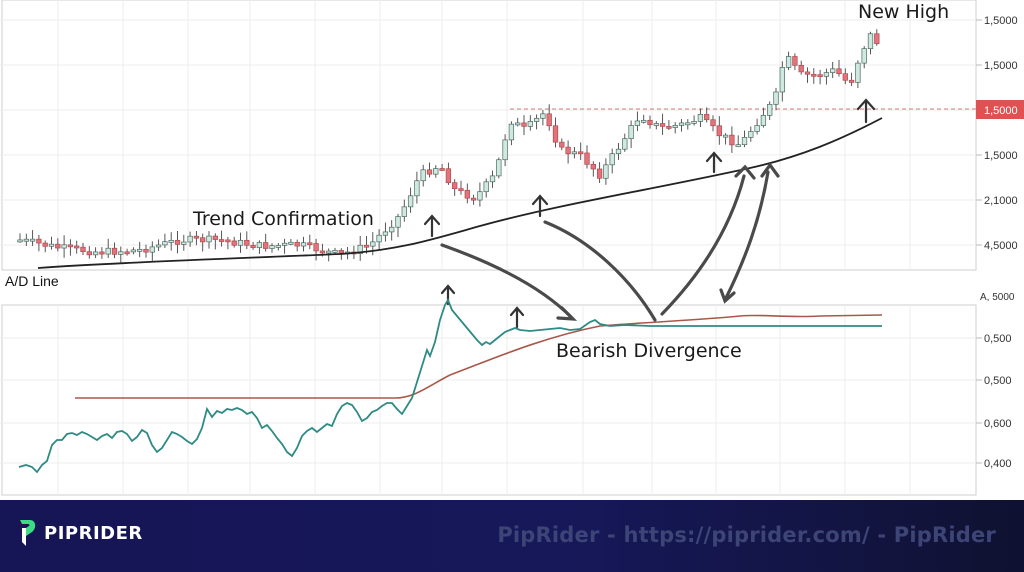  What do you see at coordinates (997, 297) in the screenshot?
I see `indicator-top-label: A, 5000` at bounding box center [997, 297].